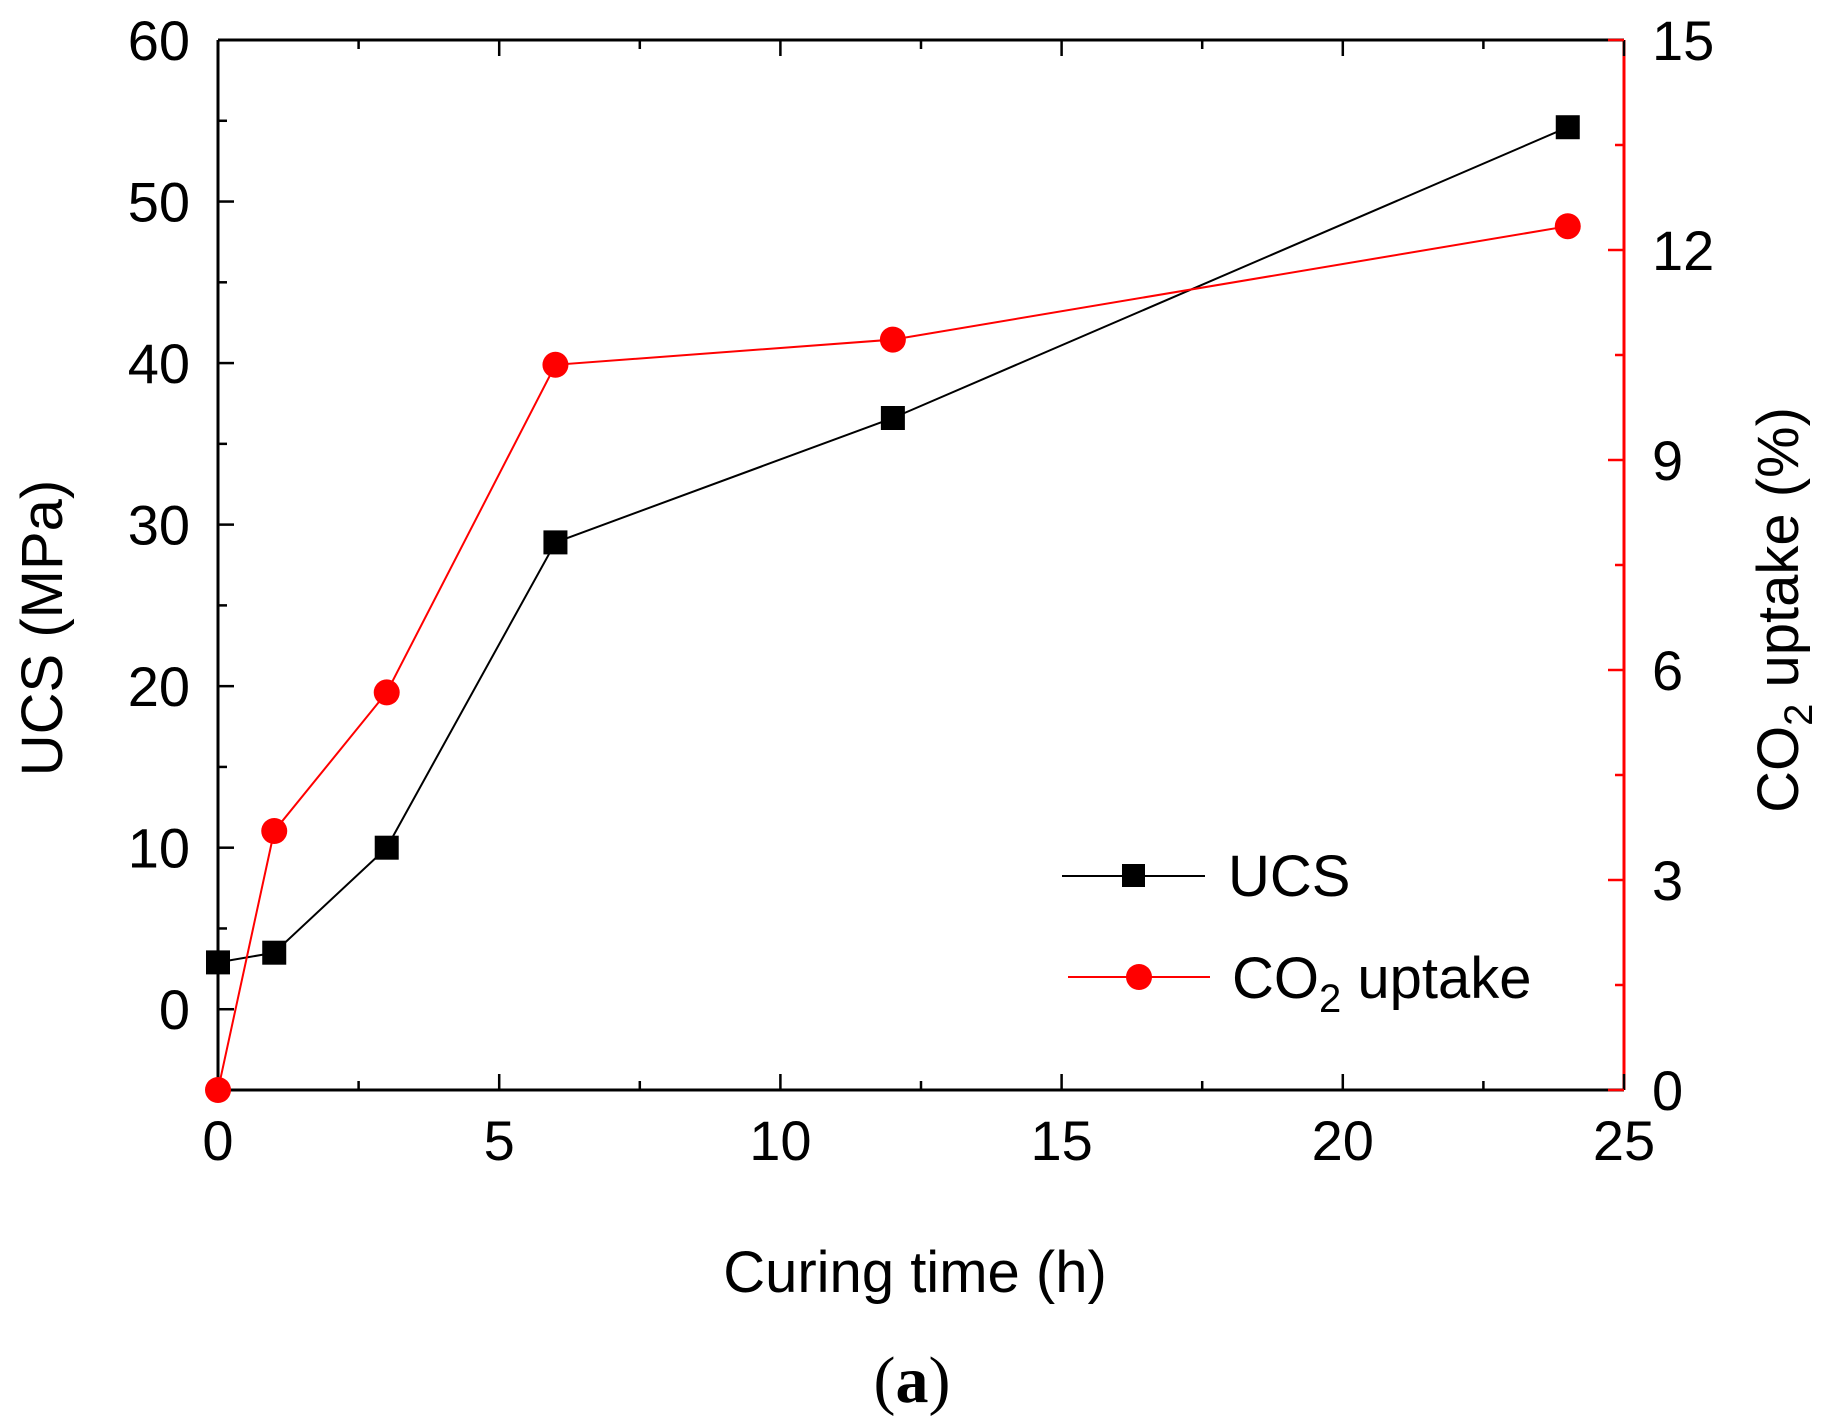  I want to click on y-tick-label: 0, so click(174, 1009).